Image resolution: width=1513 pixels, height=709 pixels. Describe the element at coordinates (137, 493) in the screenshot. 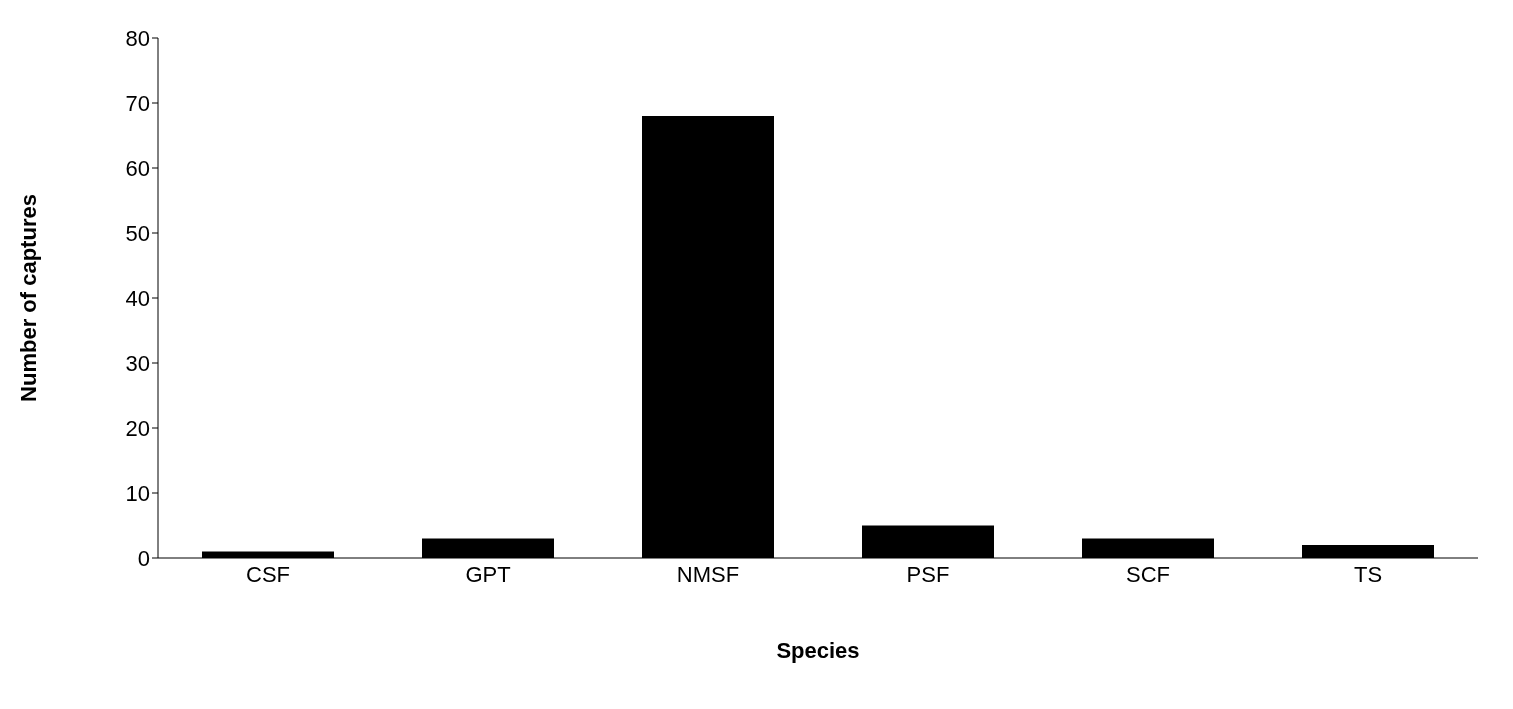

I see `y-tick-label: 10` at that location.